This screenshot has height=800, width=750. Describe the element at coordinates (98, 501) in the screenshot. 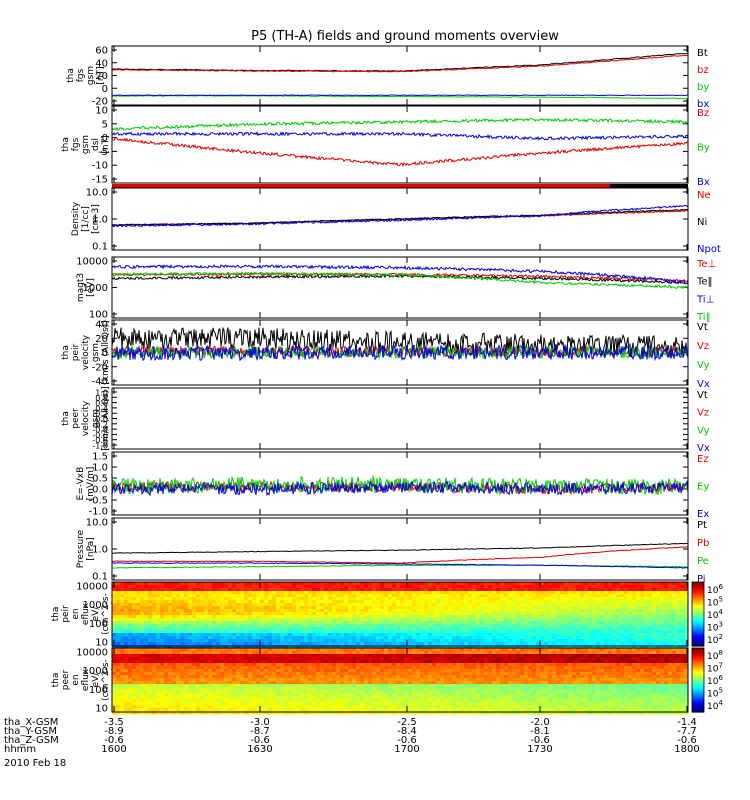

I see `ytick-label: -0.5` at that location.